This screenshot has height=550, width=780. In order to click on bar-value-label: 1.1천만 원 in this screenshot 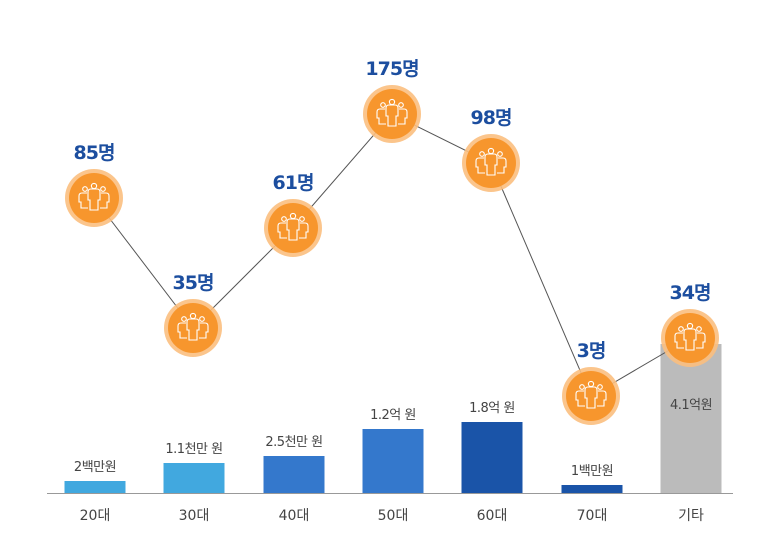, I will do `click(193, 449)`.